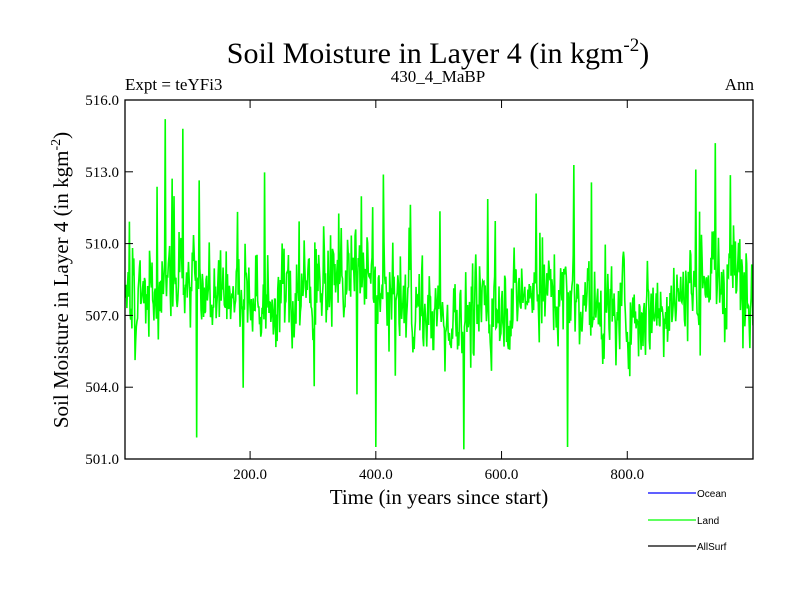 The width and height of the screenshot is (800, 600). I want to click on y-tick-label: 516.0, so click(102, 101).